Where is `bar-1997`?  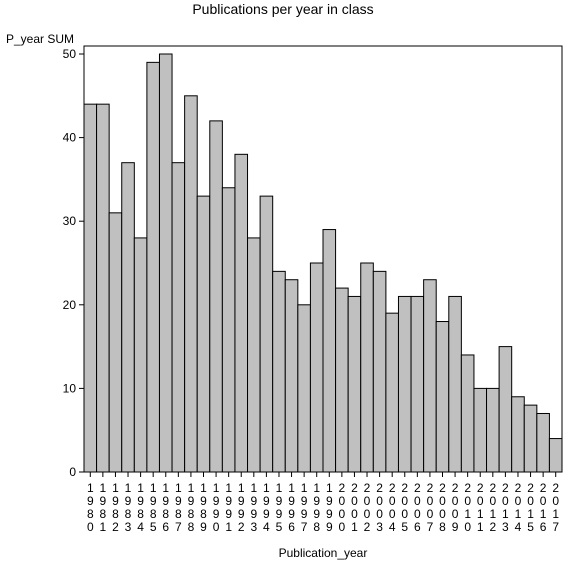 bar-1997 is located at coordinates (304, 388).